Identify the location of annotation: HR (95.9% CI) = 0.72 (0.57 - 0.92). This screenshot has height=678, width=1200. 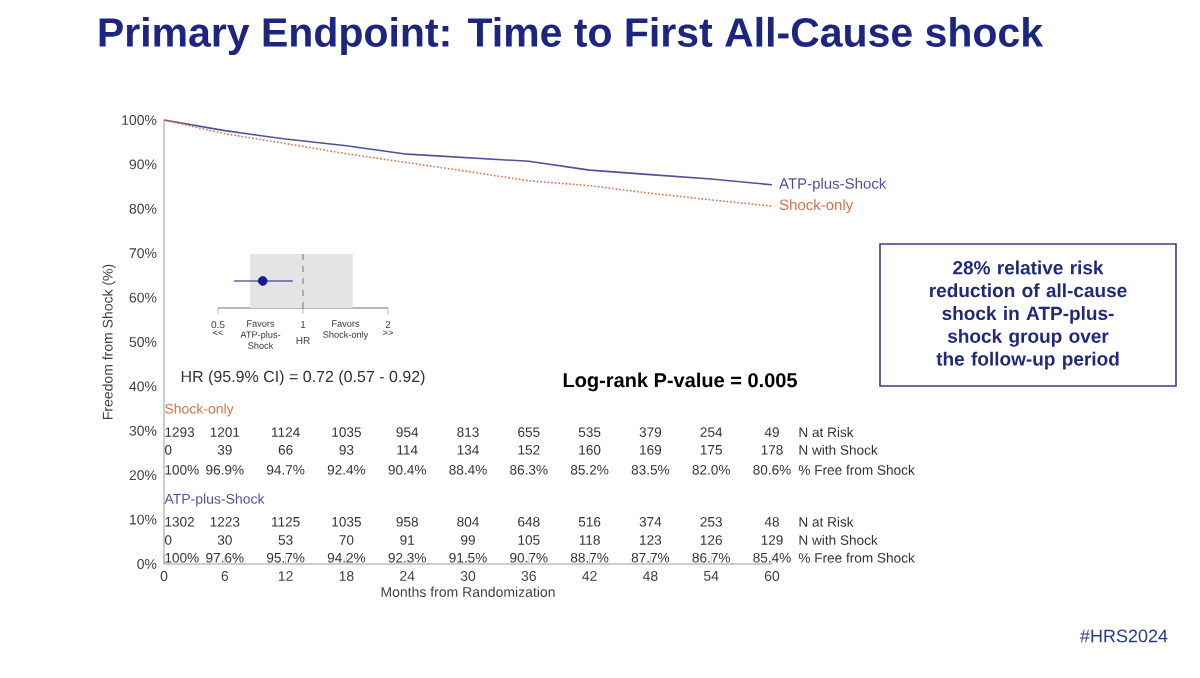
(303, 378).